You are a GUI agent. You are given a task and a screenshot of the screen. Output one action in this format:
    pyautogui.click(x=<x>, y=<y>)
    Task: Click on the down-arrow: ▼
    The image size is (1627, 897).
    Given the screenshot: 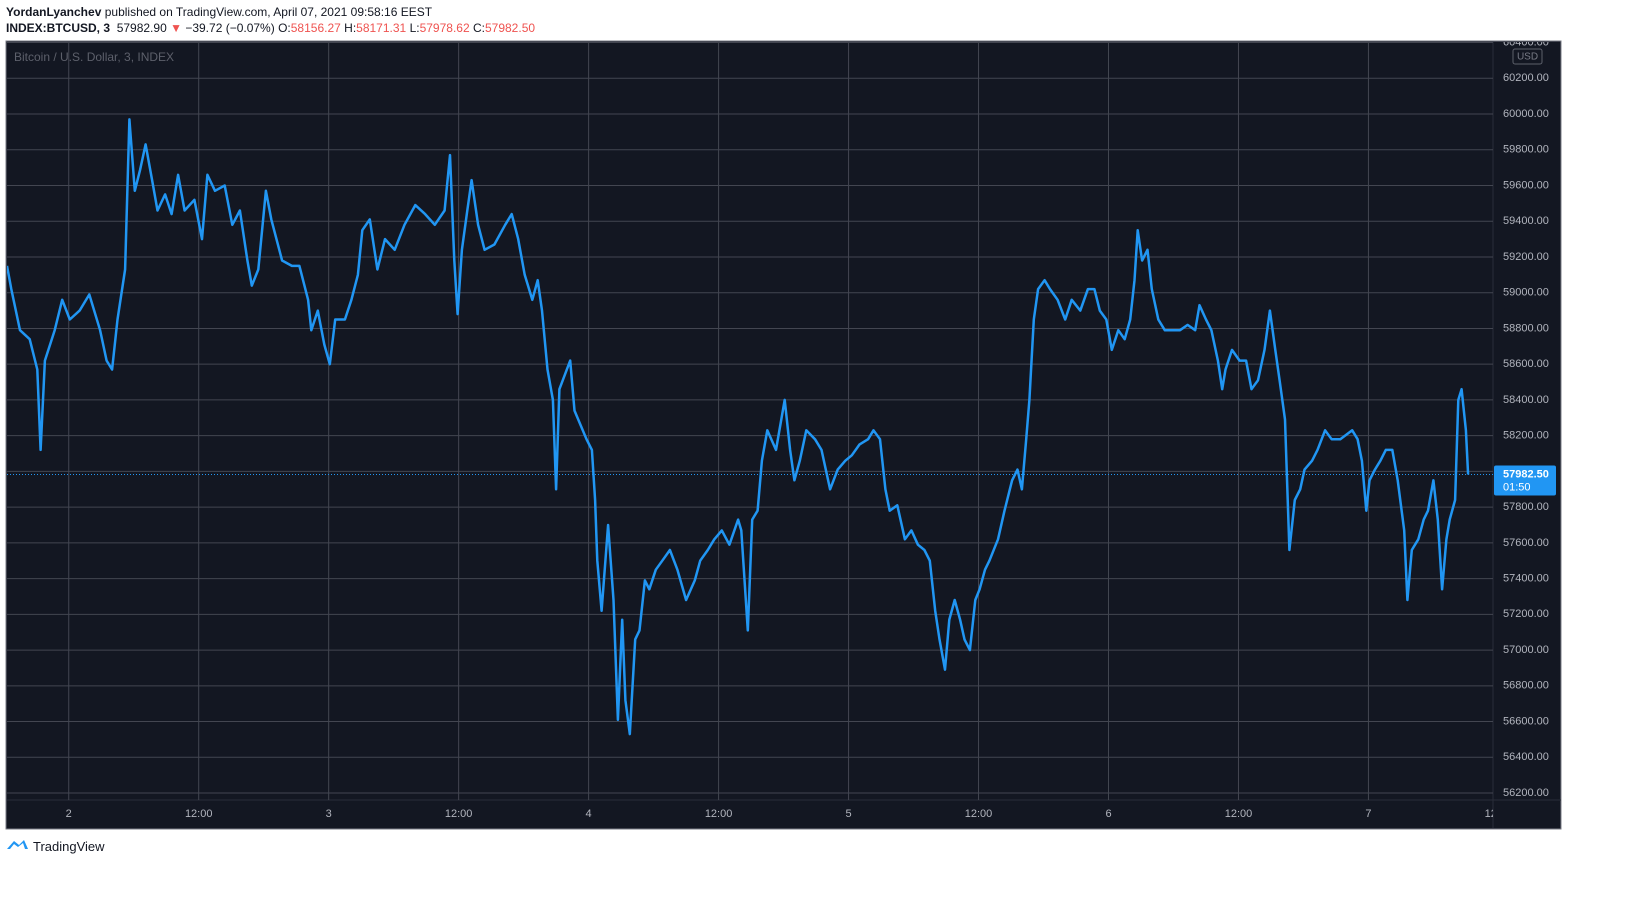 What is the action you would take?
    pyautogui.click(x=176, y=28)
    